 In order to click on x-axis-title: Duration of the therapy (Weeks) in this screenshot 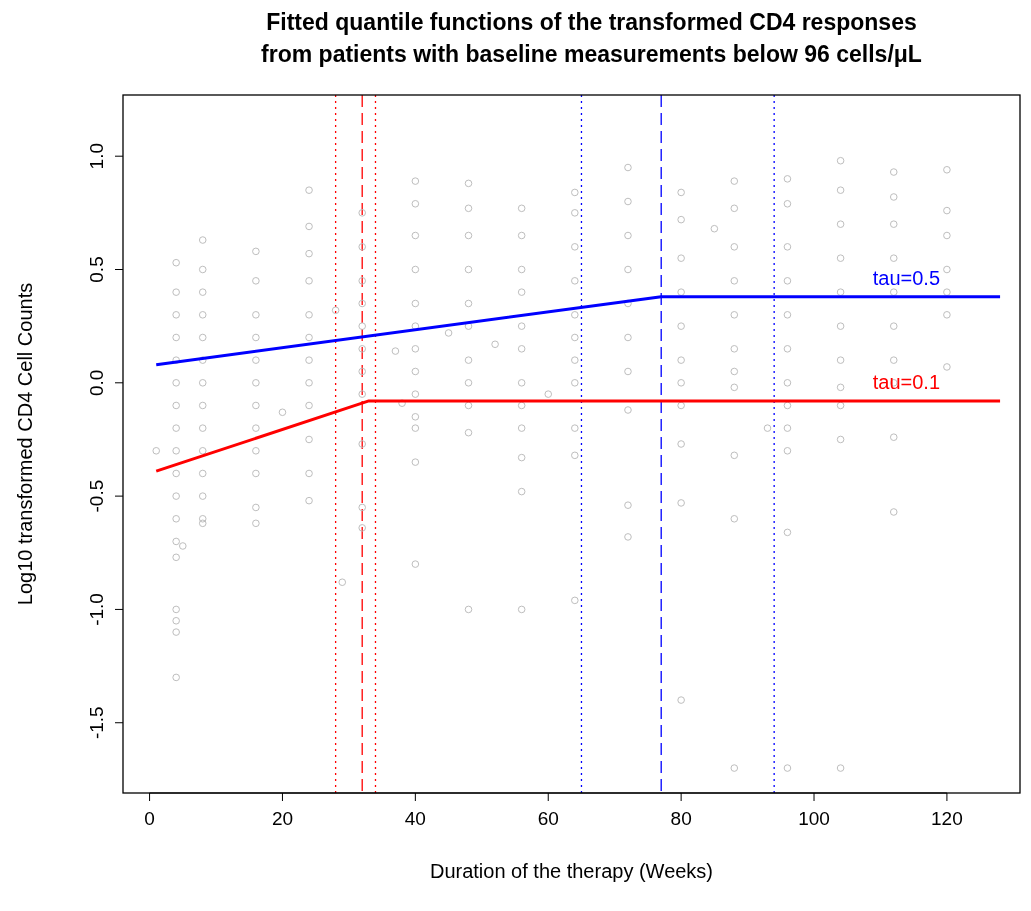, I will do `click(571, 871)`.